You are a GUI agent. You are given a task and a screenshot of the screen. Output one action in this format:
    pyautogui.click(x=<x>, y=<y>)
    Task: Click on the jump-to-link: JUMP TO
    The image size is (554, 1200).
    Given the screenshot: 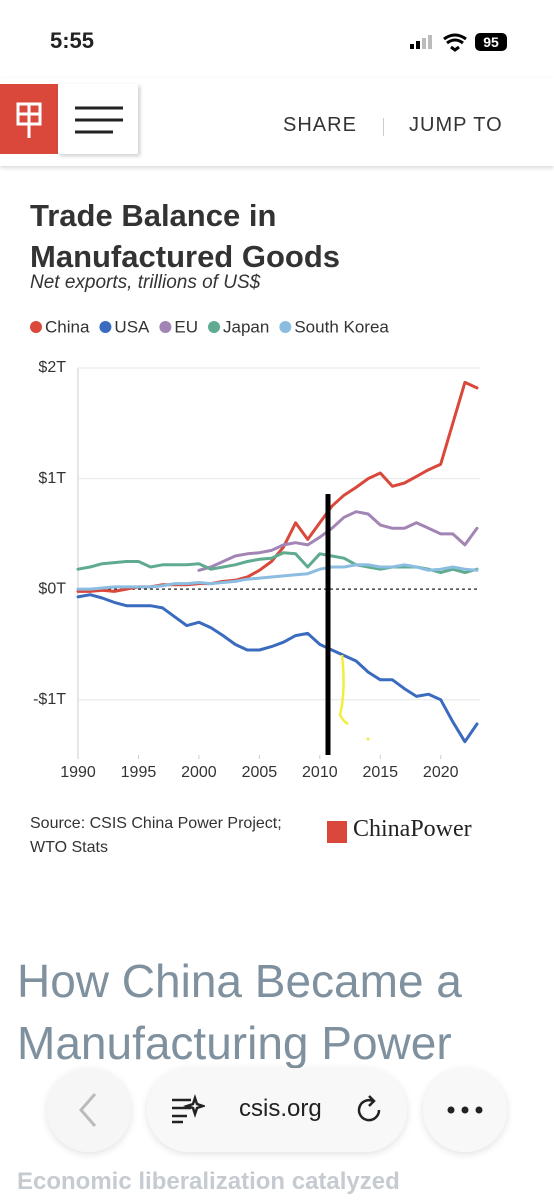 What is the action you would take?
    pyautogui.click(x=456, y=125)
    